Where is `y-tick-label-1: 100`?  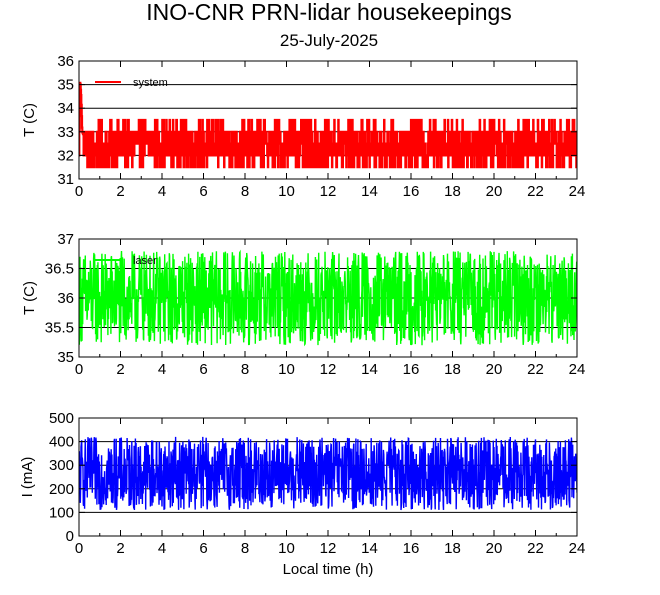
y-tick-label-1: 100 is located at coordinates (61, 512).